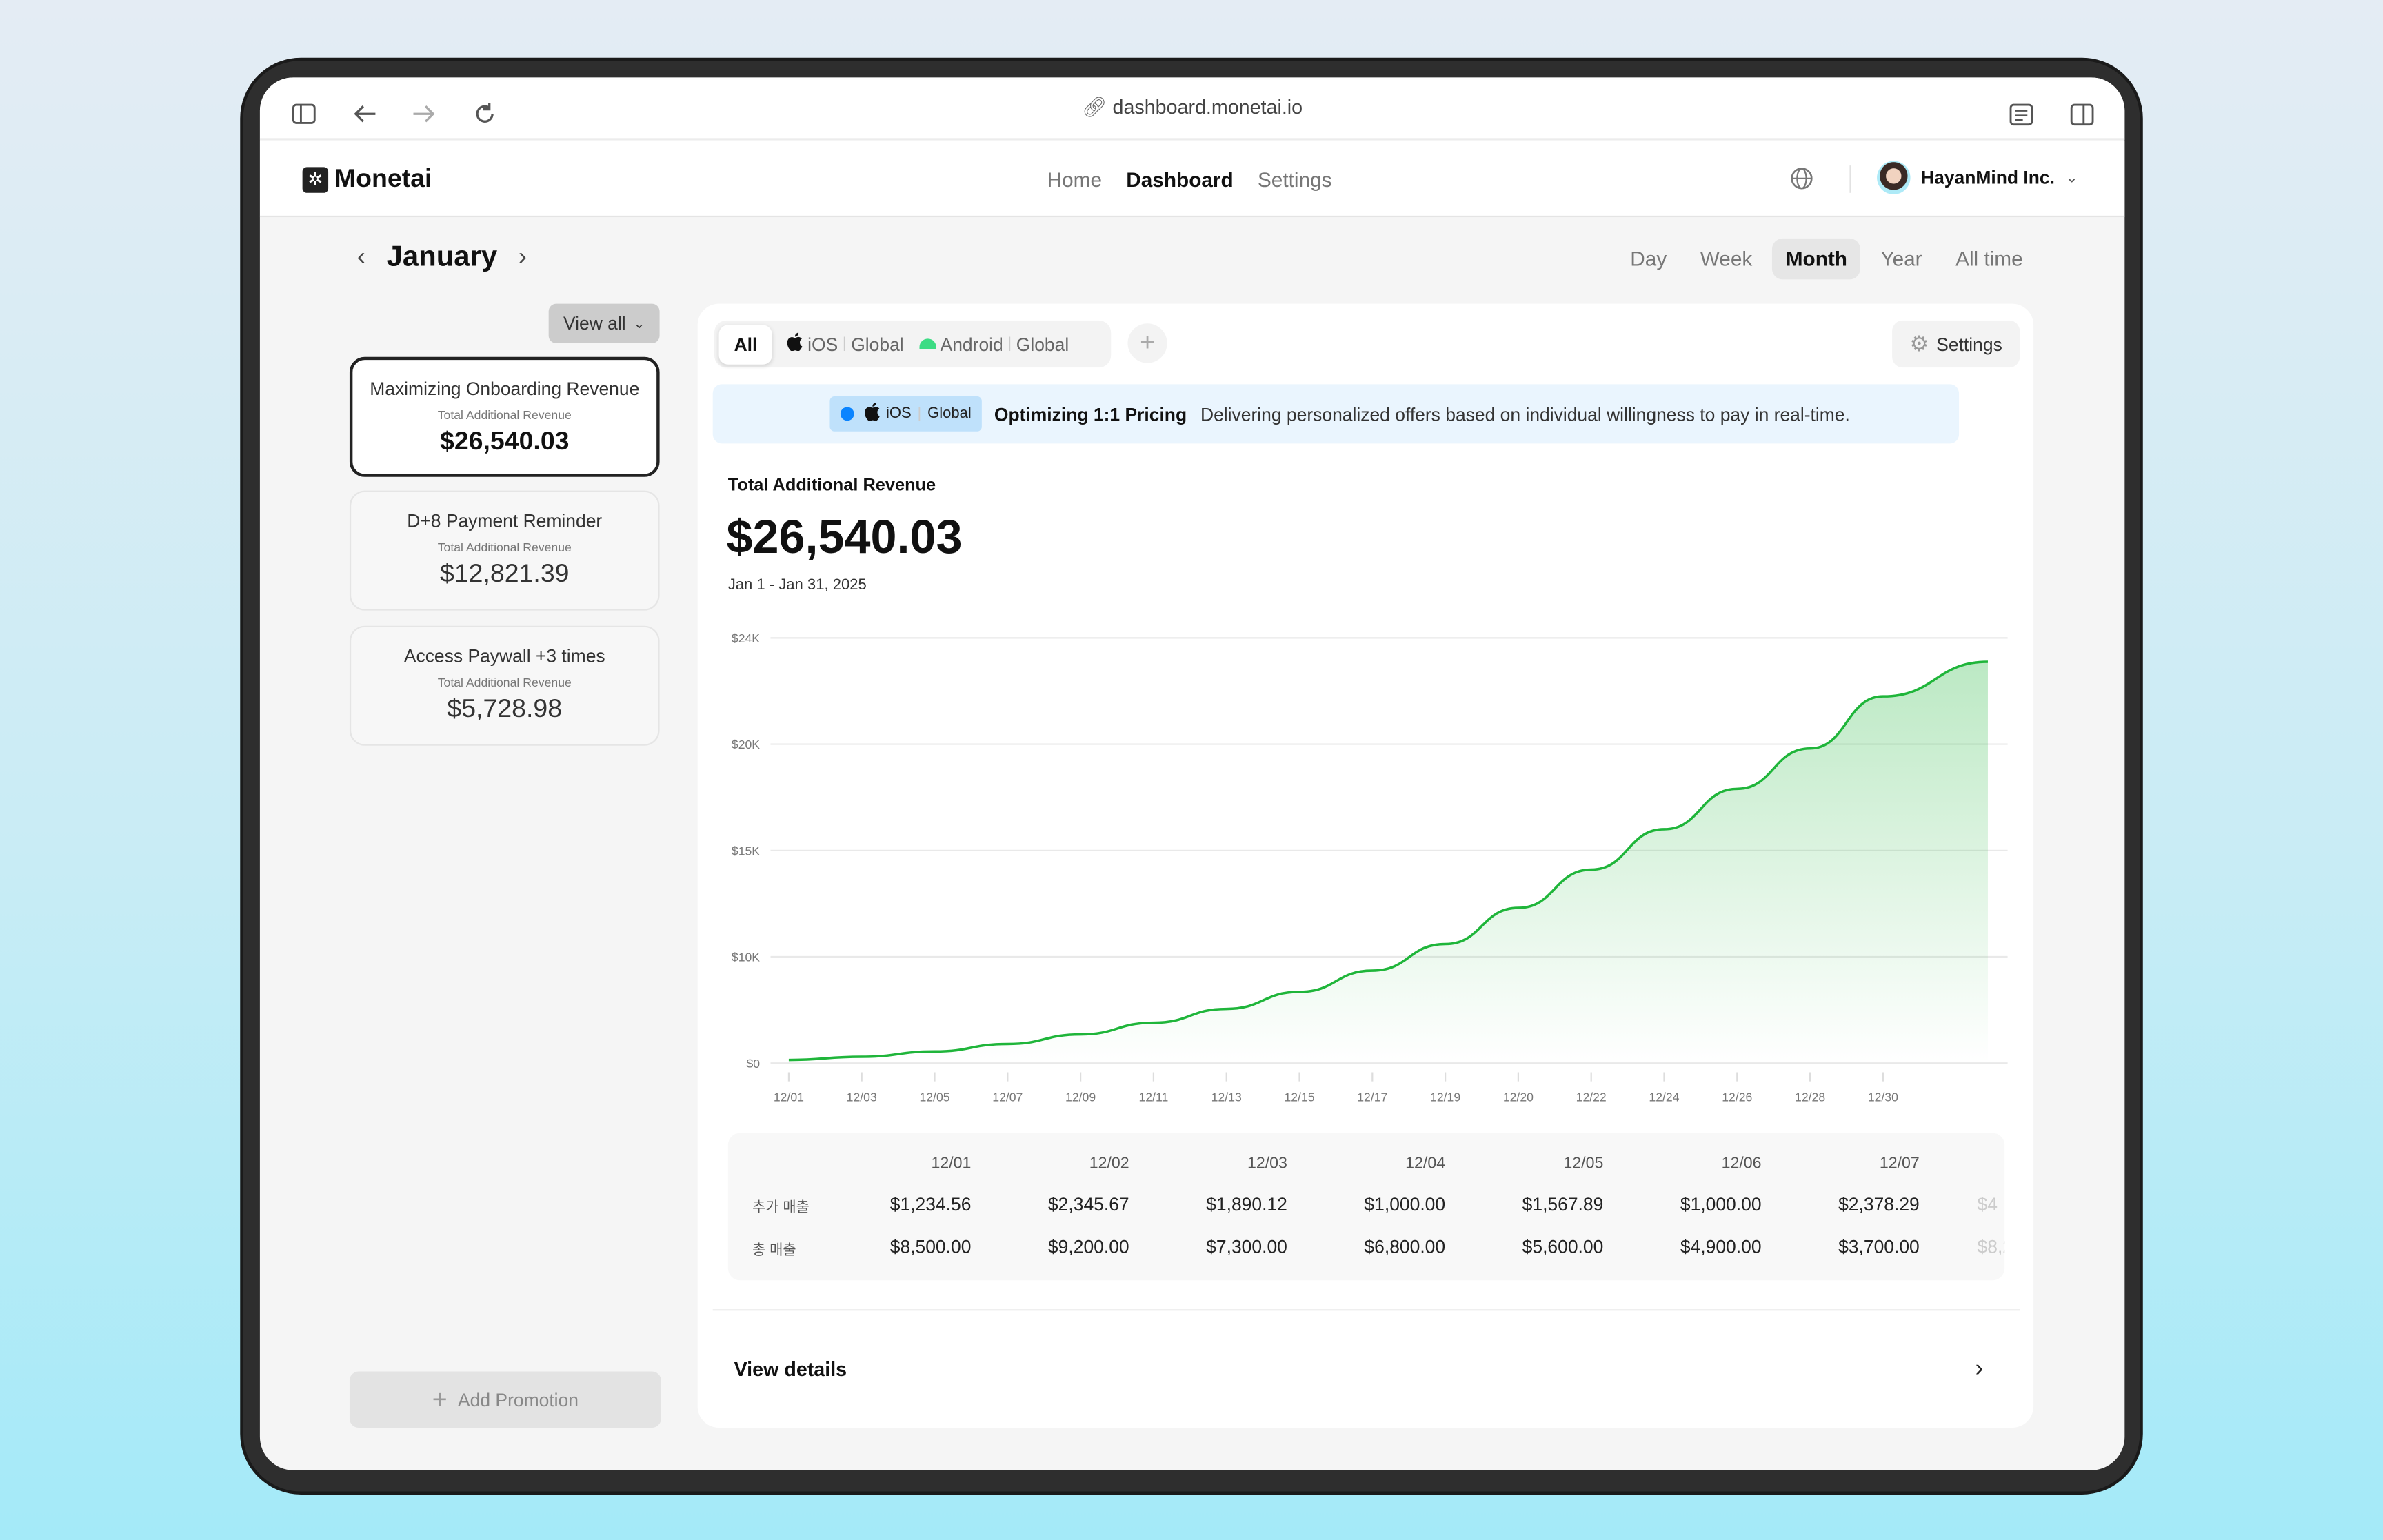 This screenshot has width=2383, height=1540. What do you see at coordinates (1969, 344) in the screenshot?
I see `settings-label: Settings` at bounding box center [1969, 344].